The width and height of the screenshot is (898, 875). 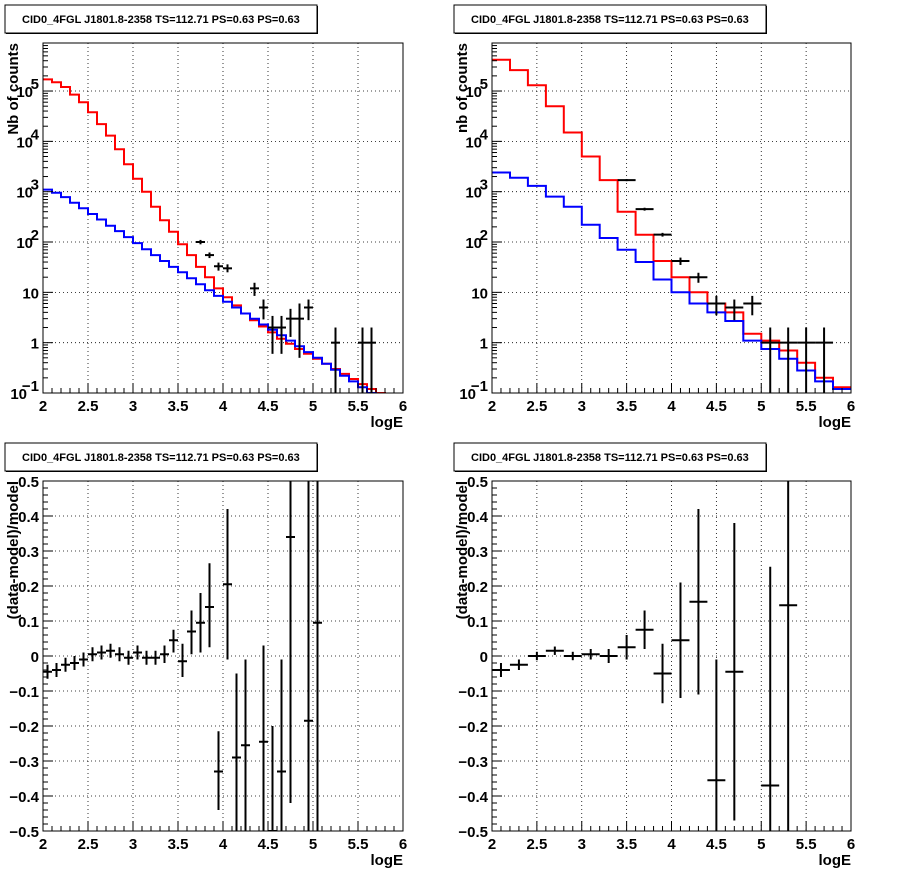 What do you see at coordinates (473, 727) in the screenshot?
I see `y-tick-label: −0.2` at bounding box center [473, 727].